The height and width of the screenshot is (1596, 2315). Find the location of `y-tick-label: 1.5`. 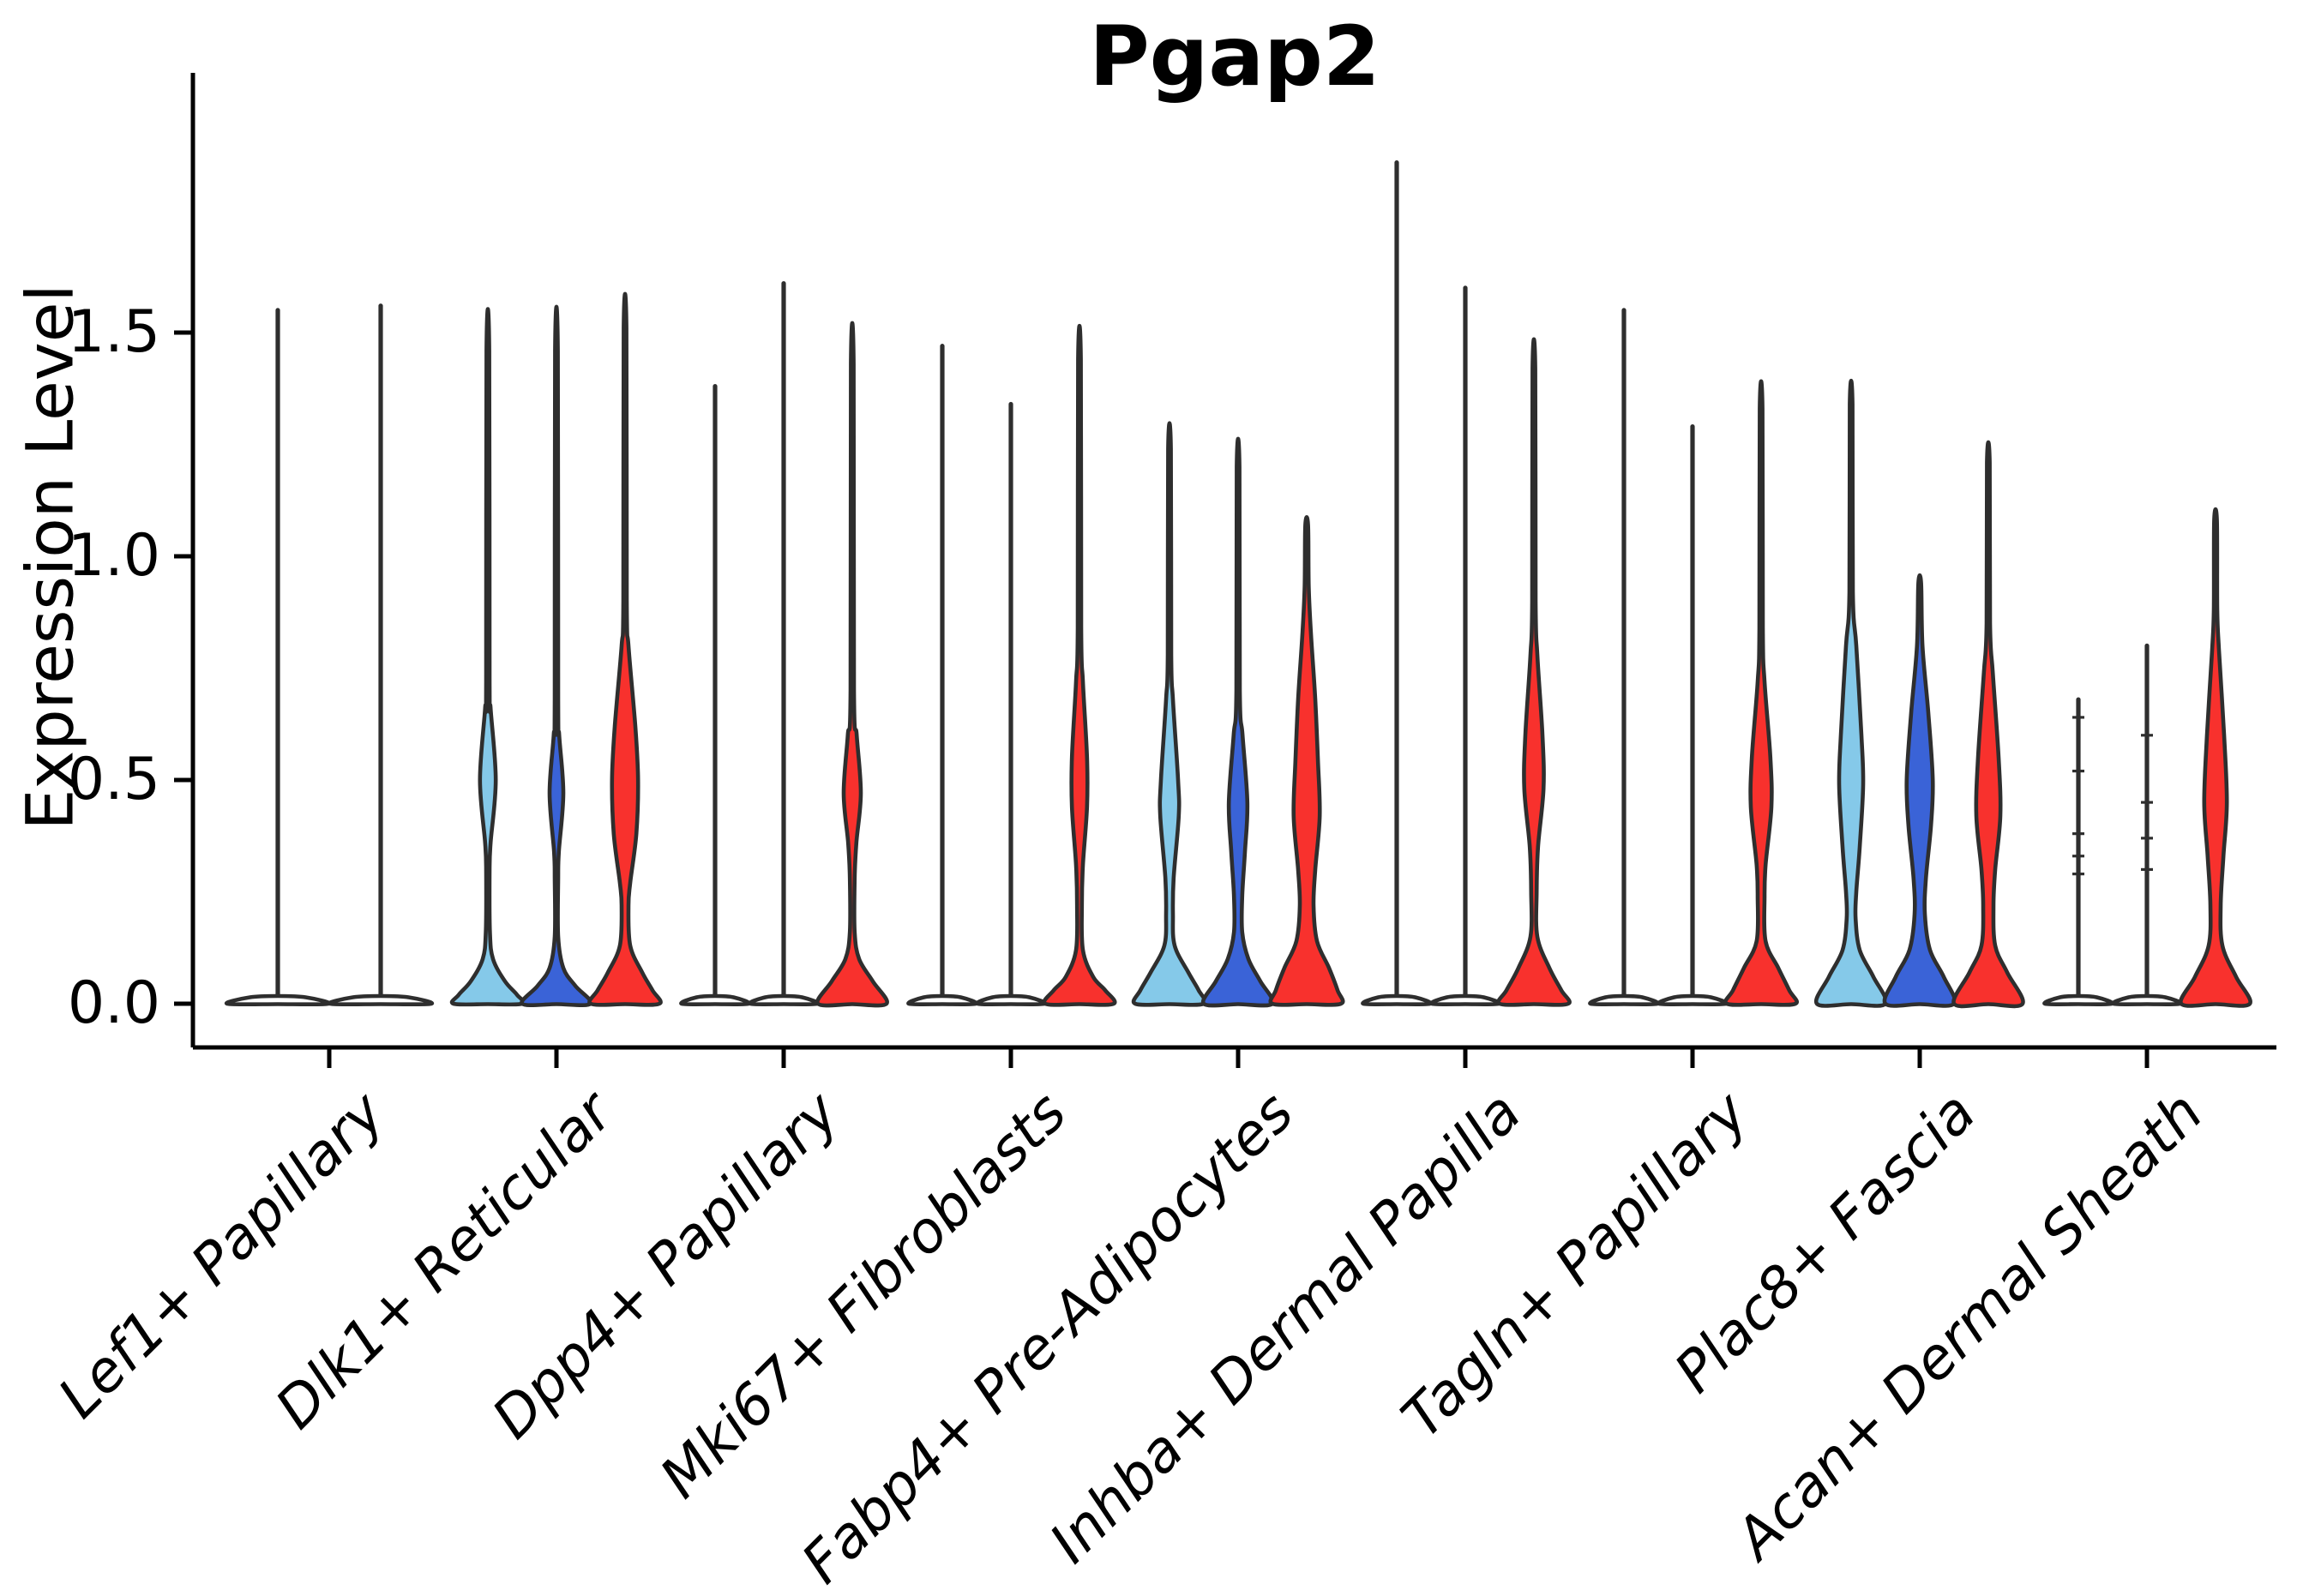

y-tick-label: 1.5 is located at coordinates (113, 332).